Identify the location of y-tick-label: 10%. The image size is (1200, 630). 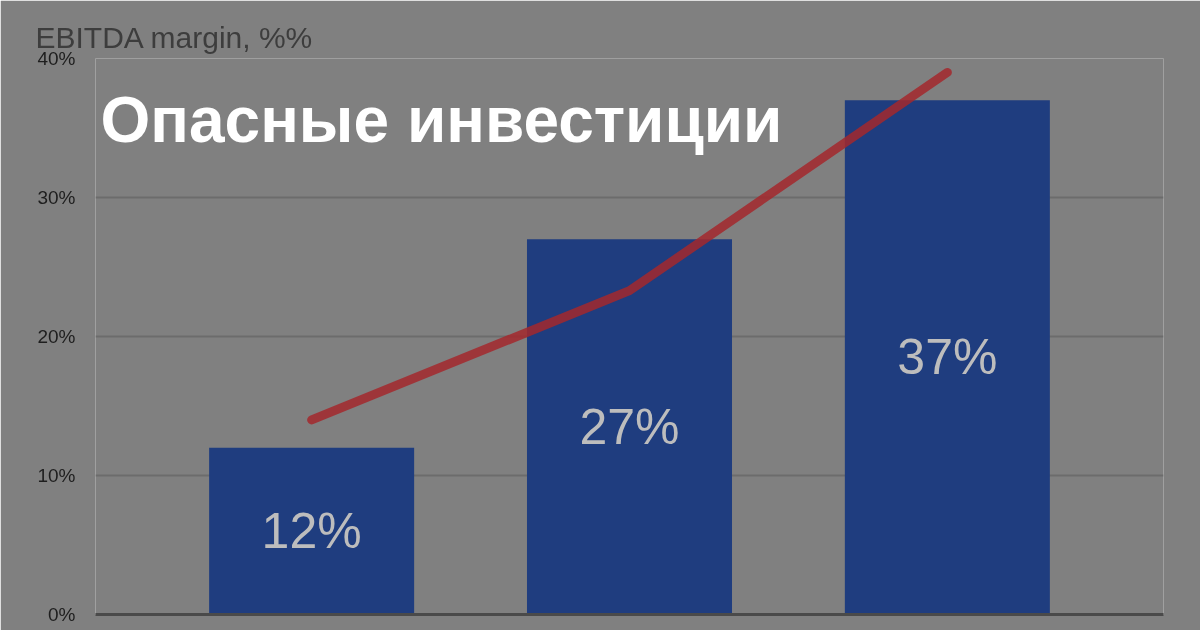
(56, 475).